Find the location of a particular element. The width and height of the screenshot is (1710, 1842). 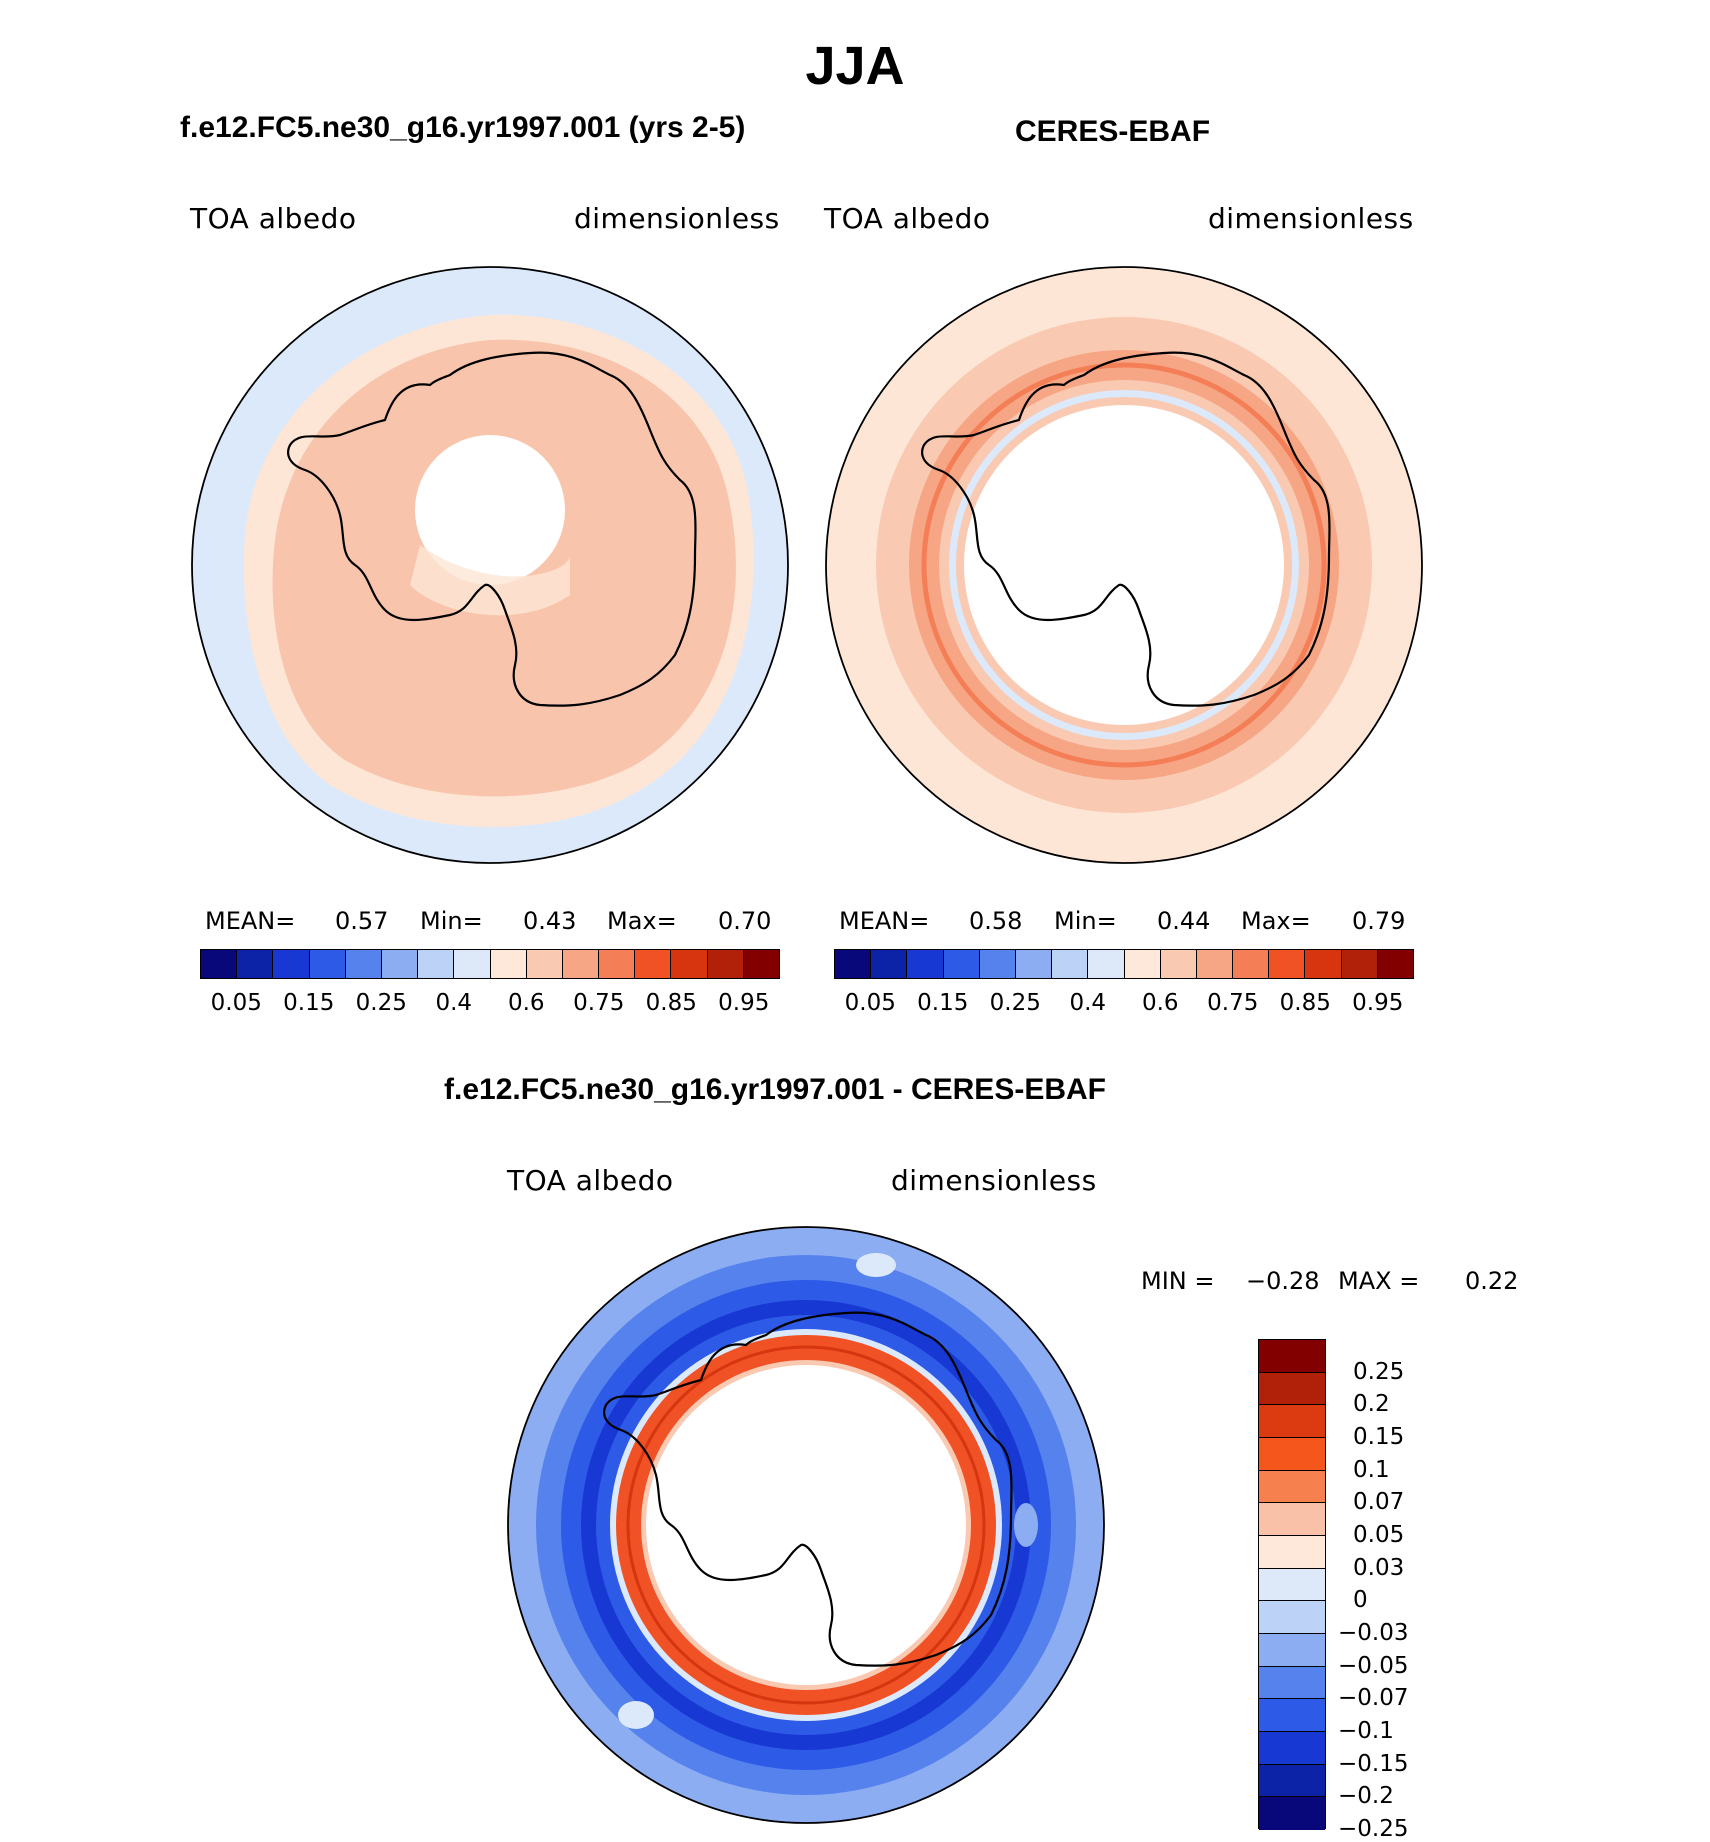

colorbar-tick-label: −0.15 is located at coordinates (1373, 1763).